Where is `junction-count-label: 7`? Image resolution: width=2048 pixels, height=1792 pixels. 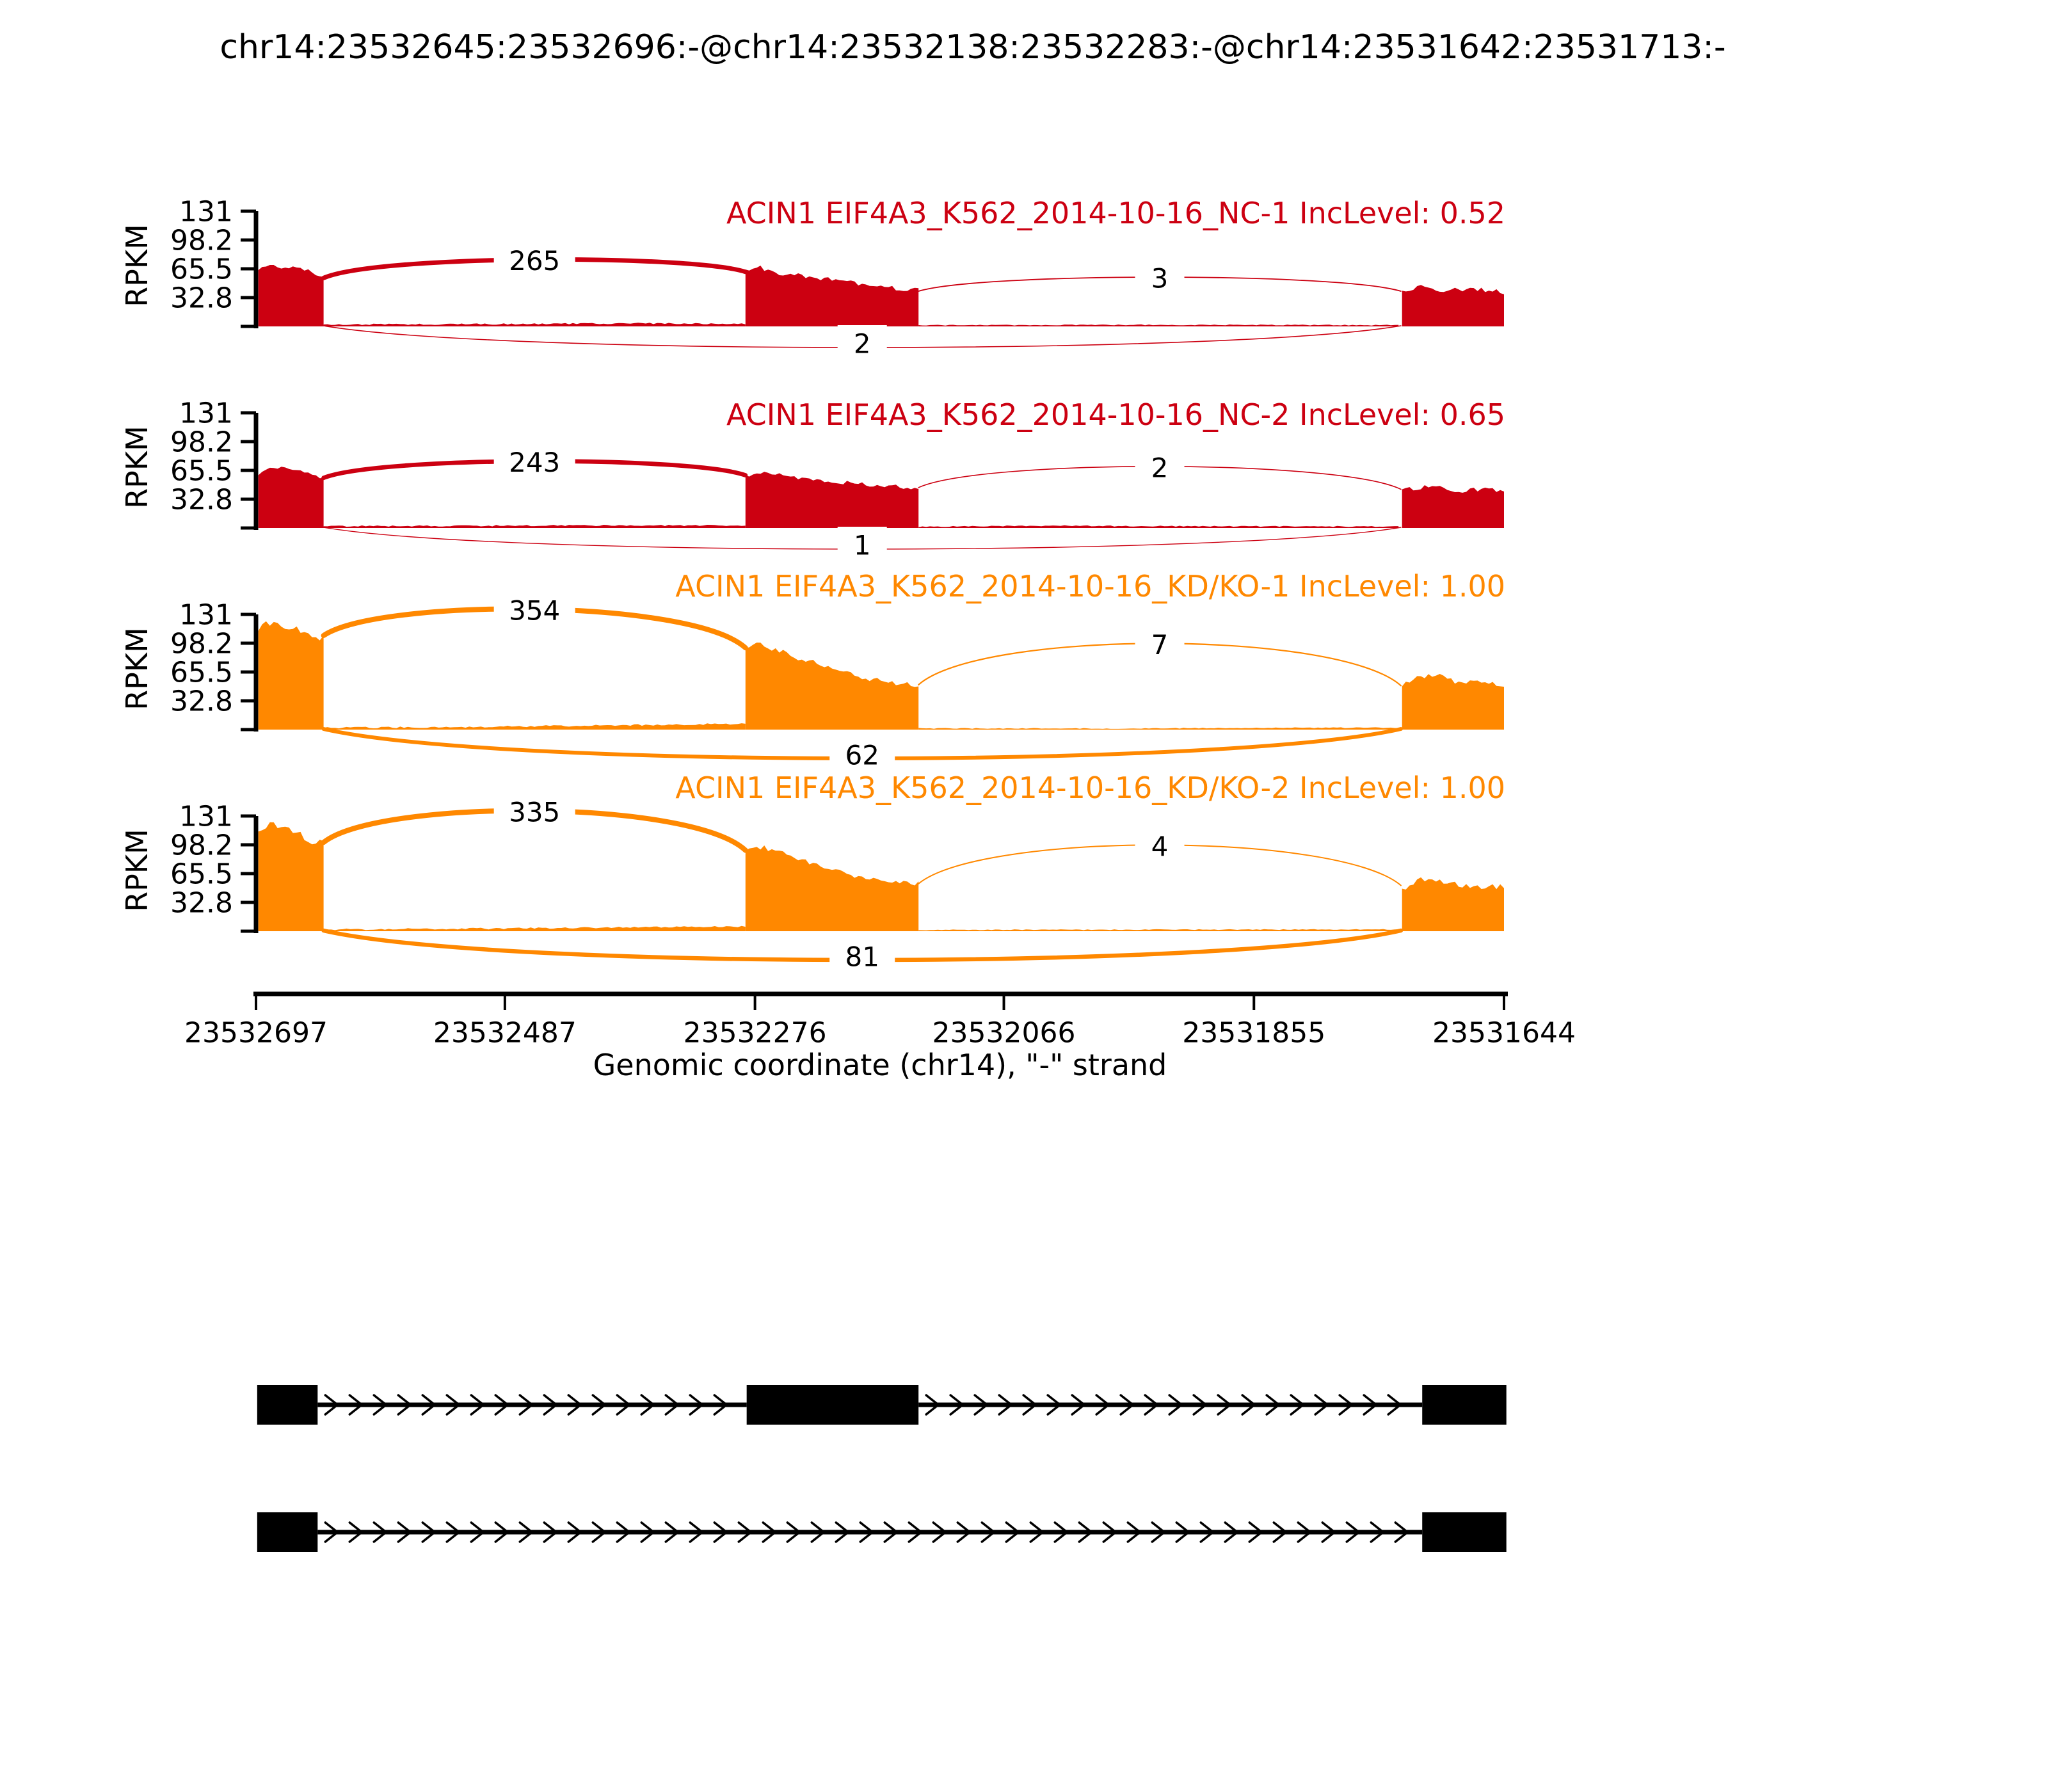
junction-count-label: 7 is located at coordinates (1160, 644).